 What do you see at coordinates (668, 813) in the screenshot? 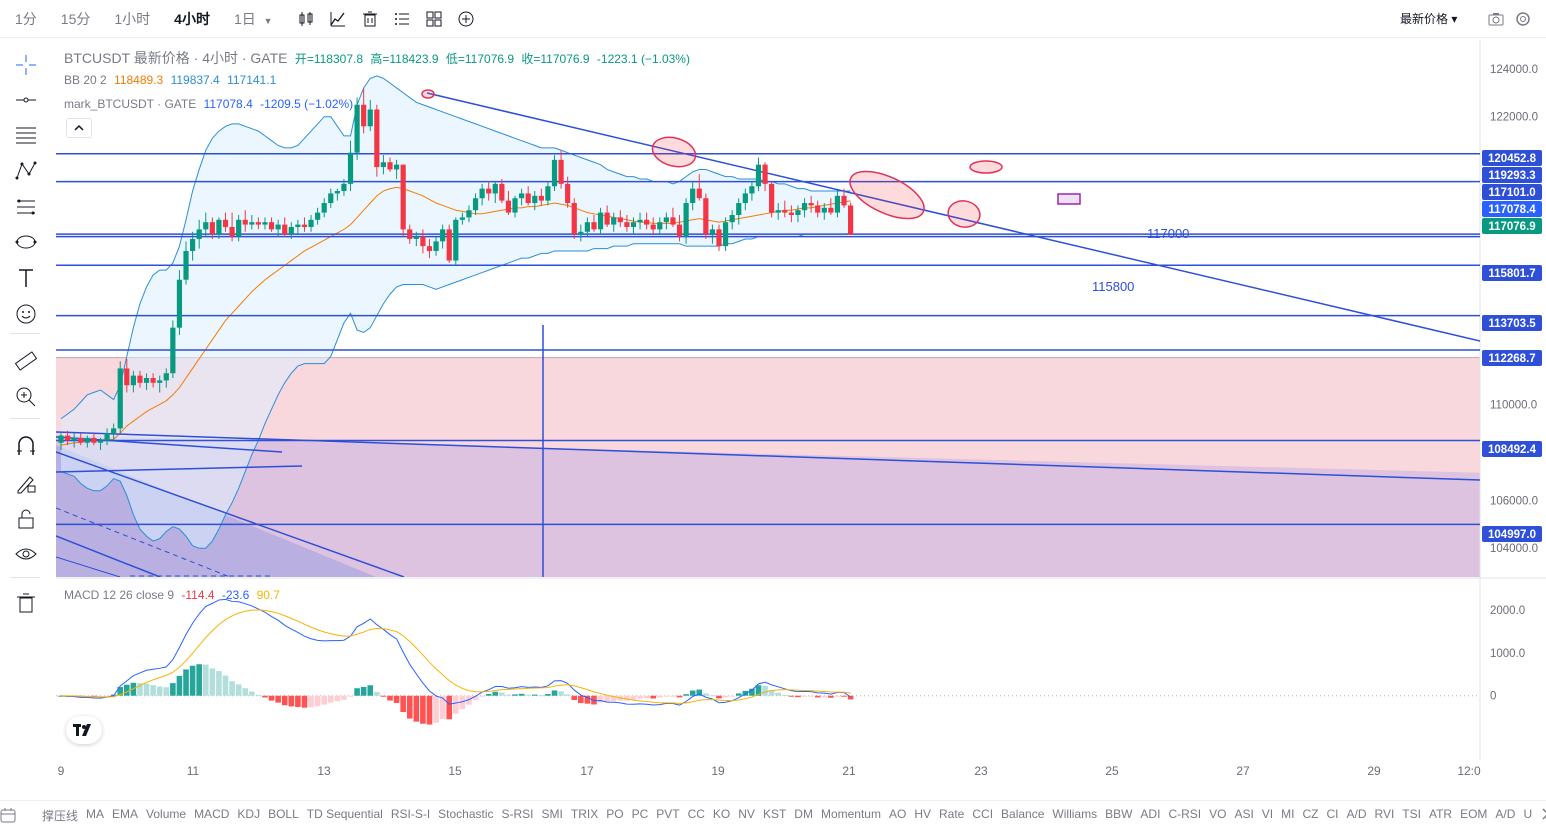
I see `indicator-item: PVT` at bounding box center [668, 813].